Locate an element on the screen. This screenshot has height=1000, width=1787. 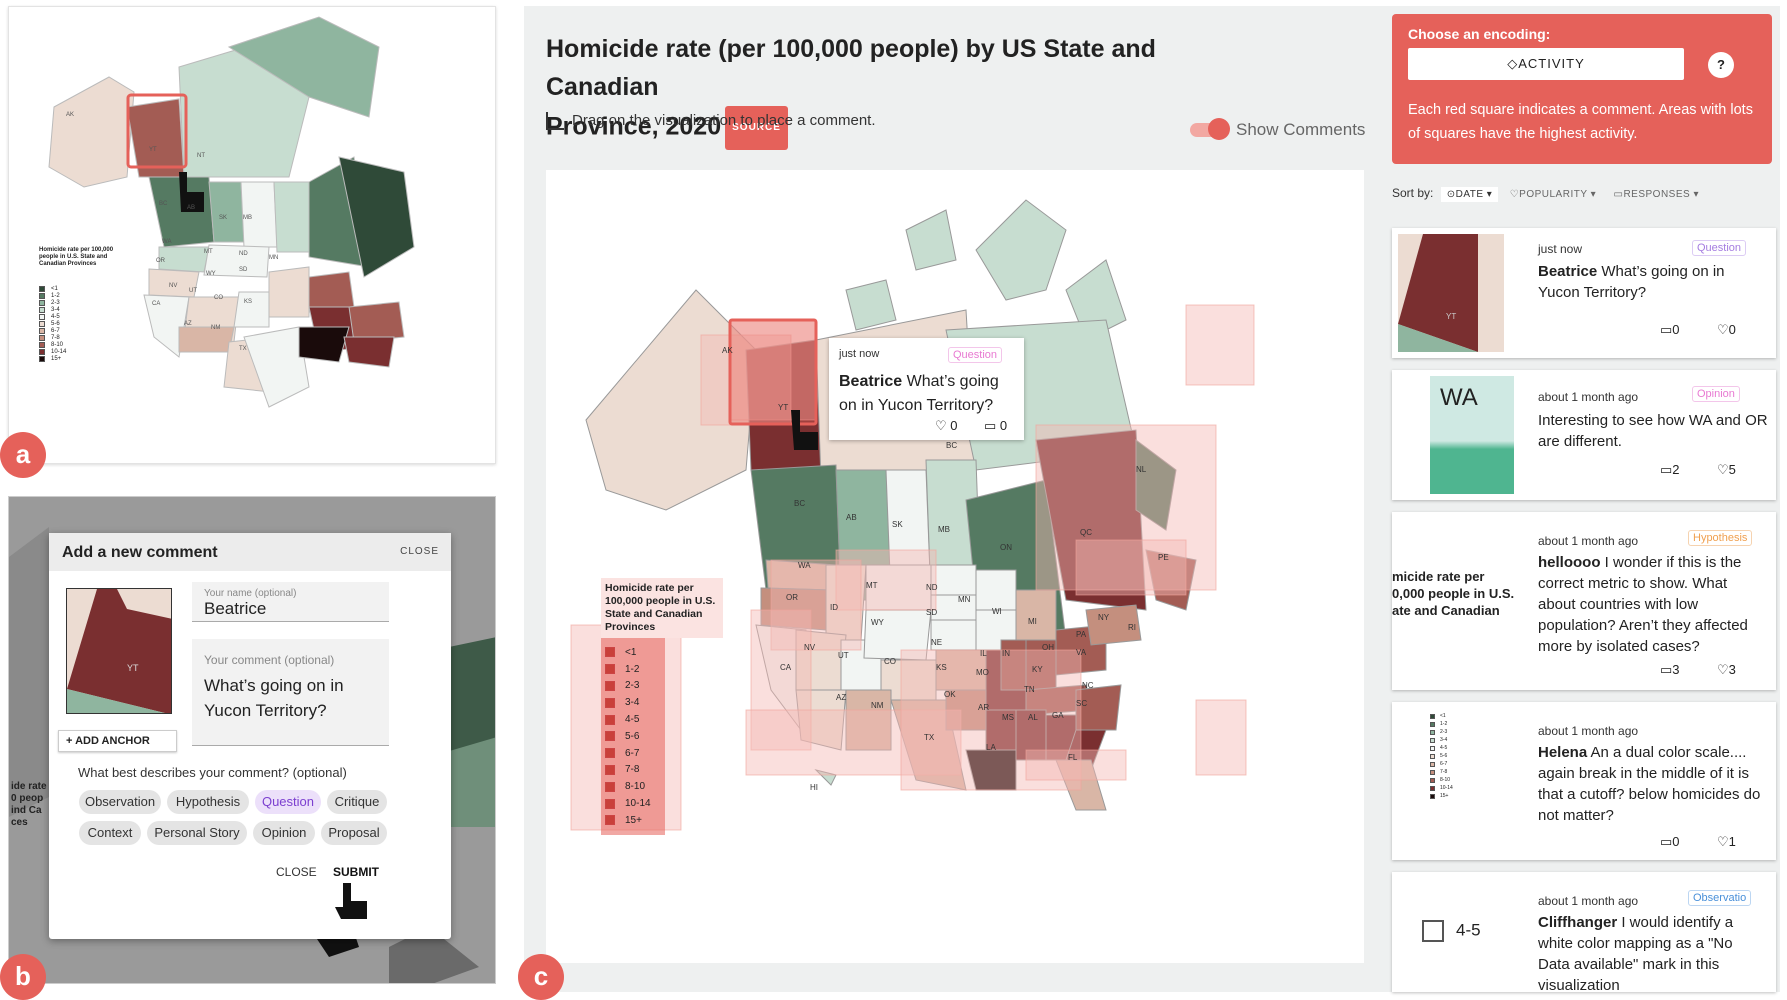
svg-text: CO is located at coordinates (890, 661).